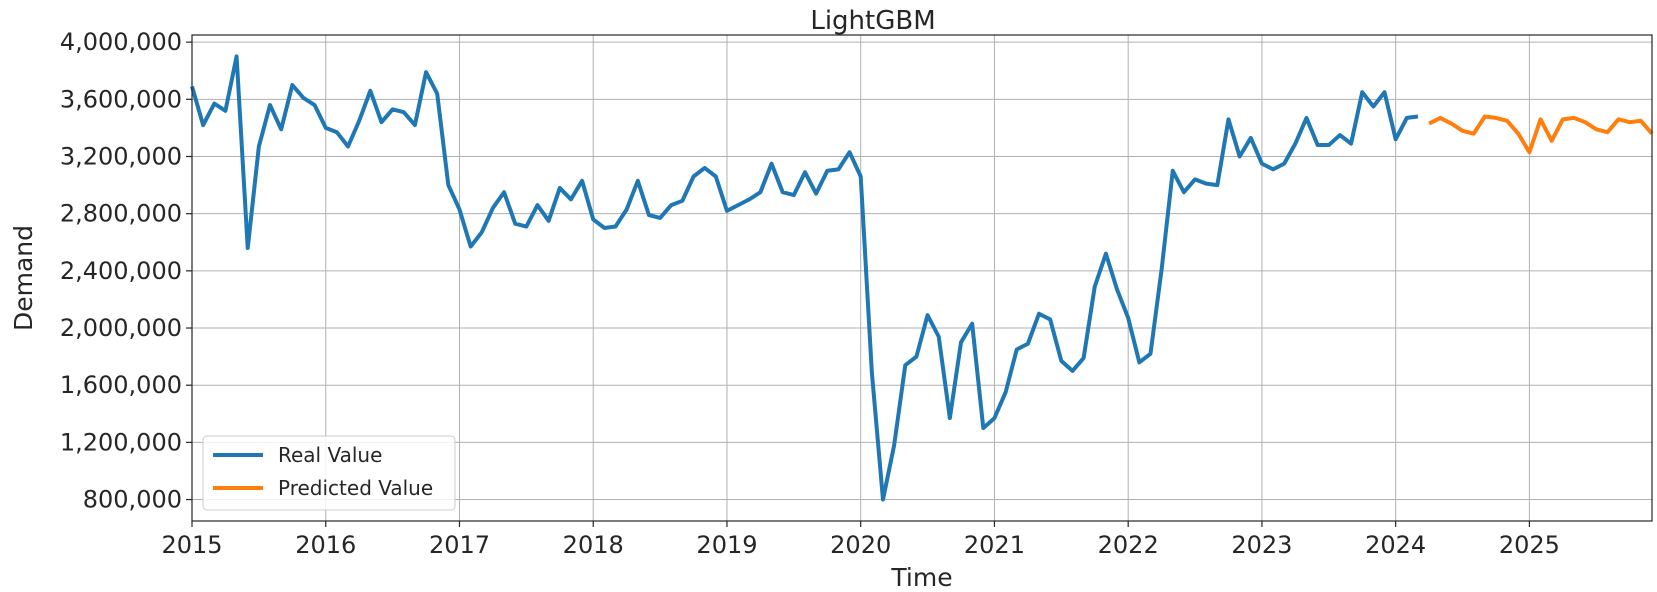 Image resolution: width=1657 pixels, height=592 pixels. What do you see at coordinates (121, 157) in the screenshot?
I see `y-tick-label: 3,200,000` at bounding box center [121, 157].